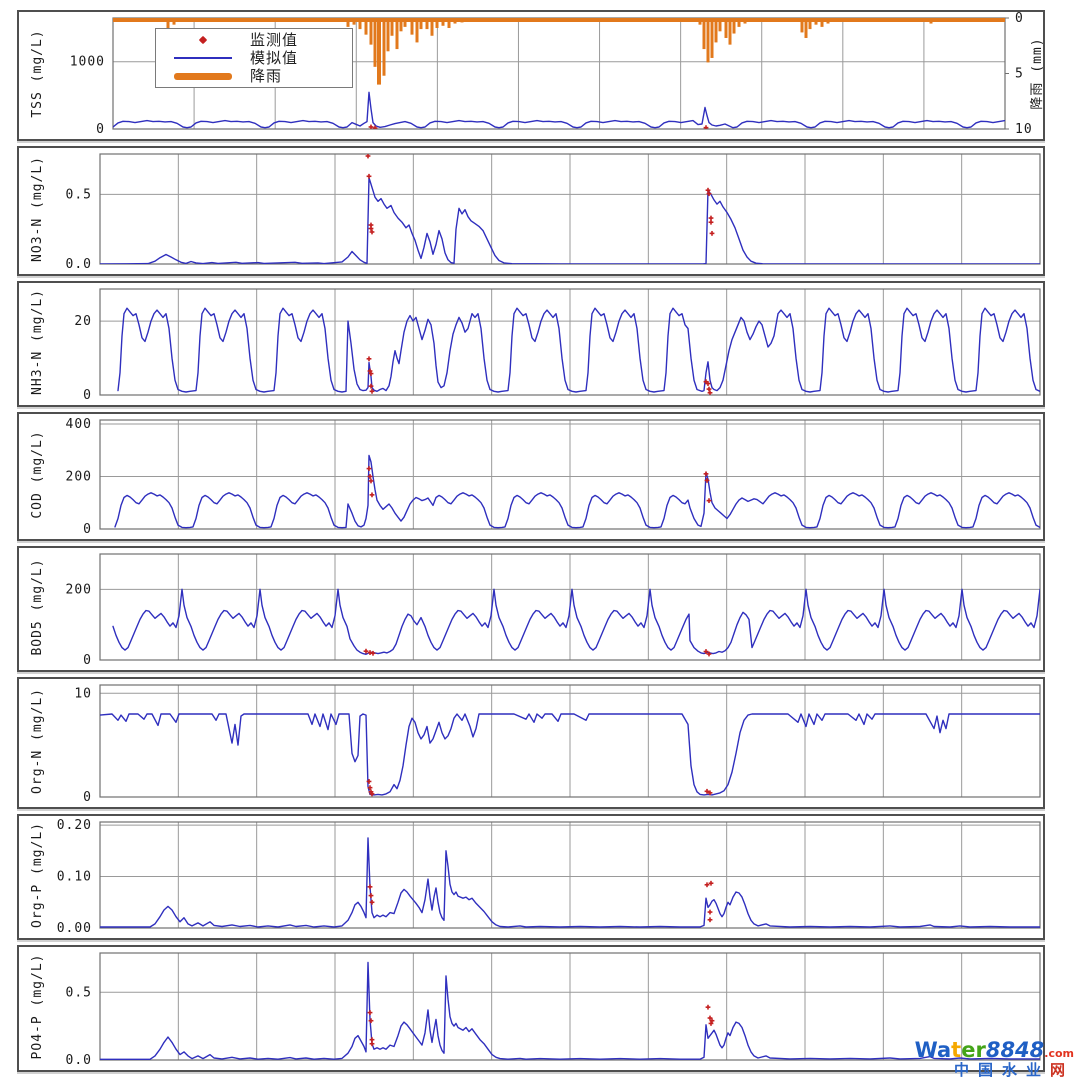  I want to click on panel-orgp: 0.20 0.10 0.00 Org-P (mg/L), so click(531, 877).